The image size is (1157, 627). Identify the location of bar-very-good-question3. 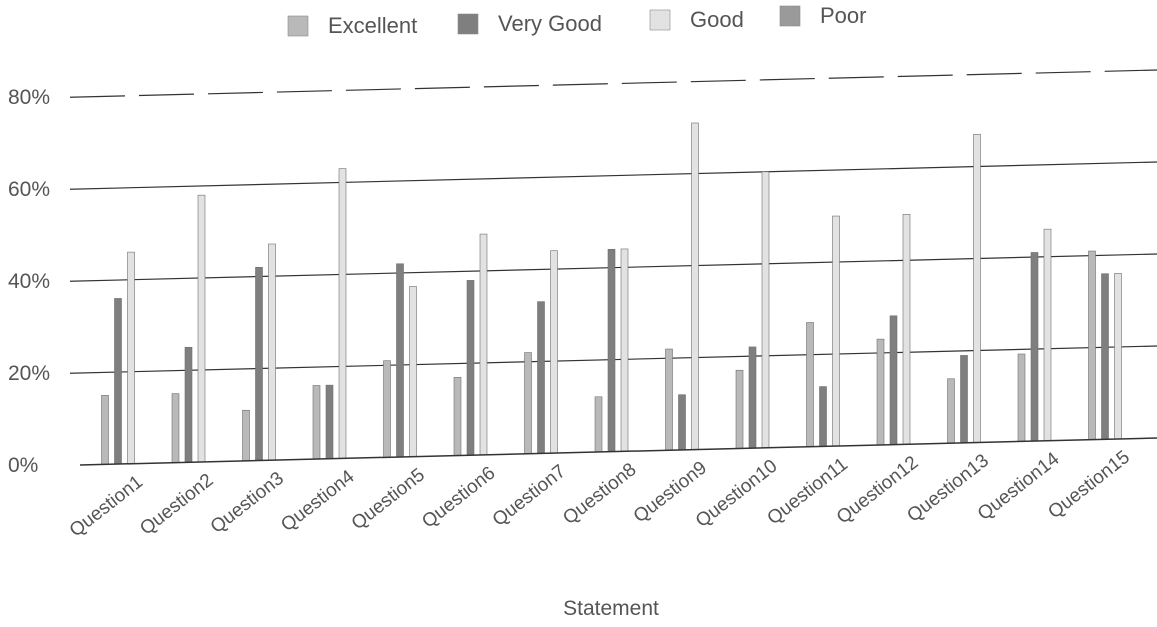
(259, 364).